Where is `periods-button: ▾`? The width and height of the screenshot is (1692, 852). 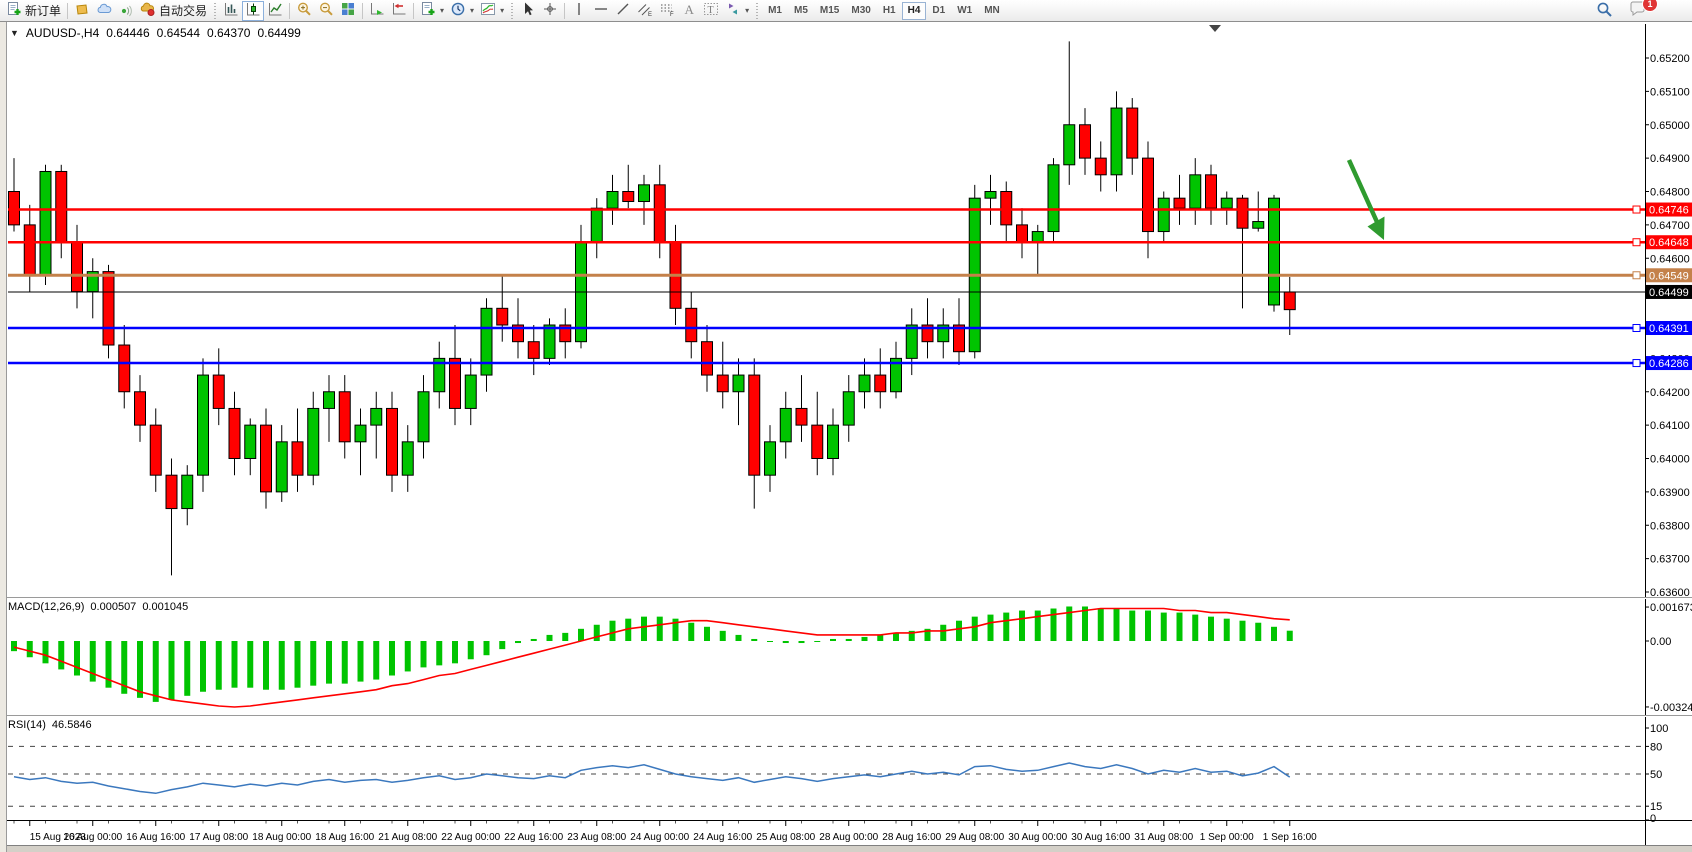 periods-button: ▾ is located at coordinates (462, 11).